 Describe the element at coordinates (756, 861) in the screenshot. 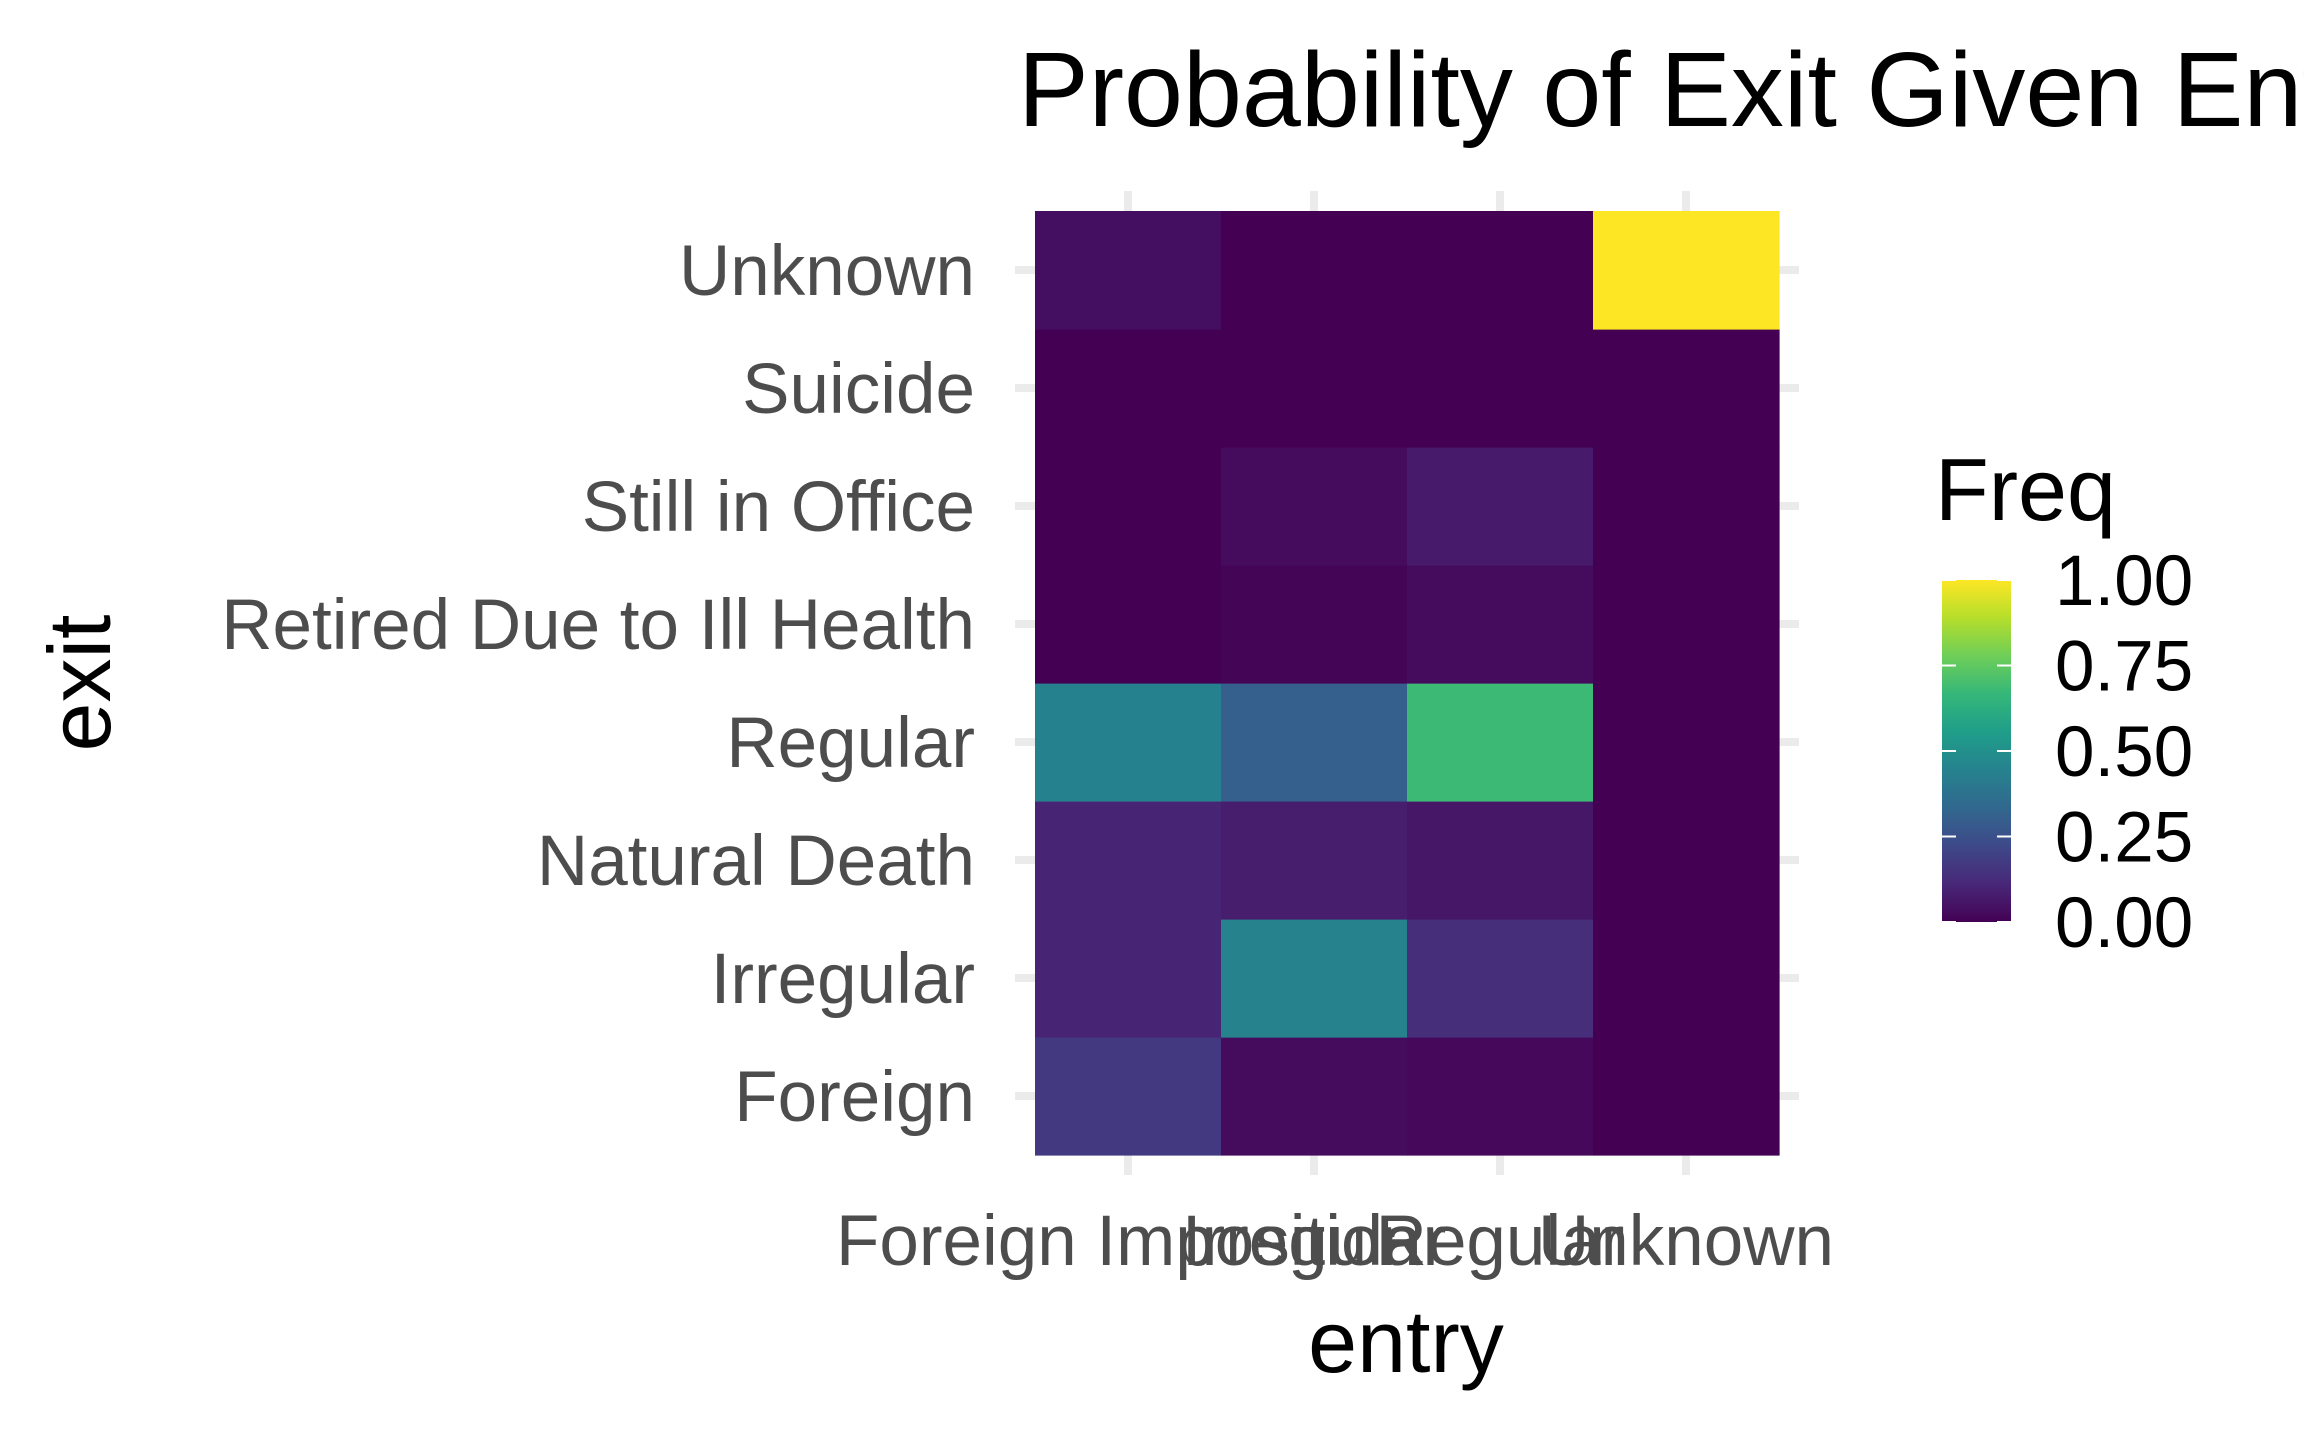

I see `y-tick-label: Natural Death` at that location.